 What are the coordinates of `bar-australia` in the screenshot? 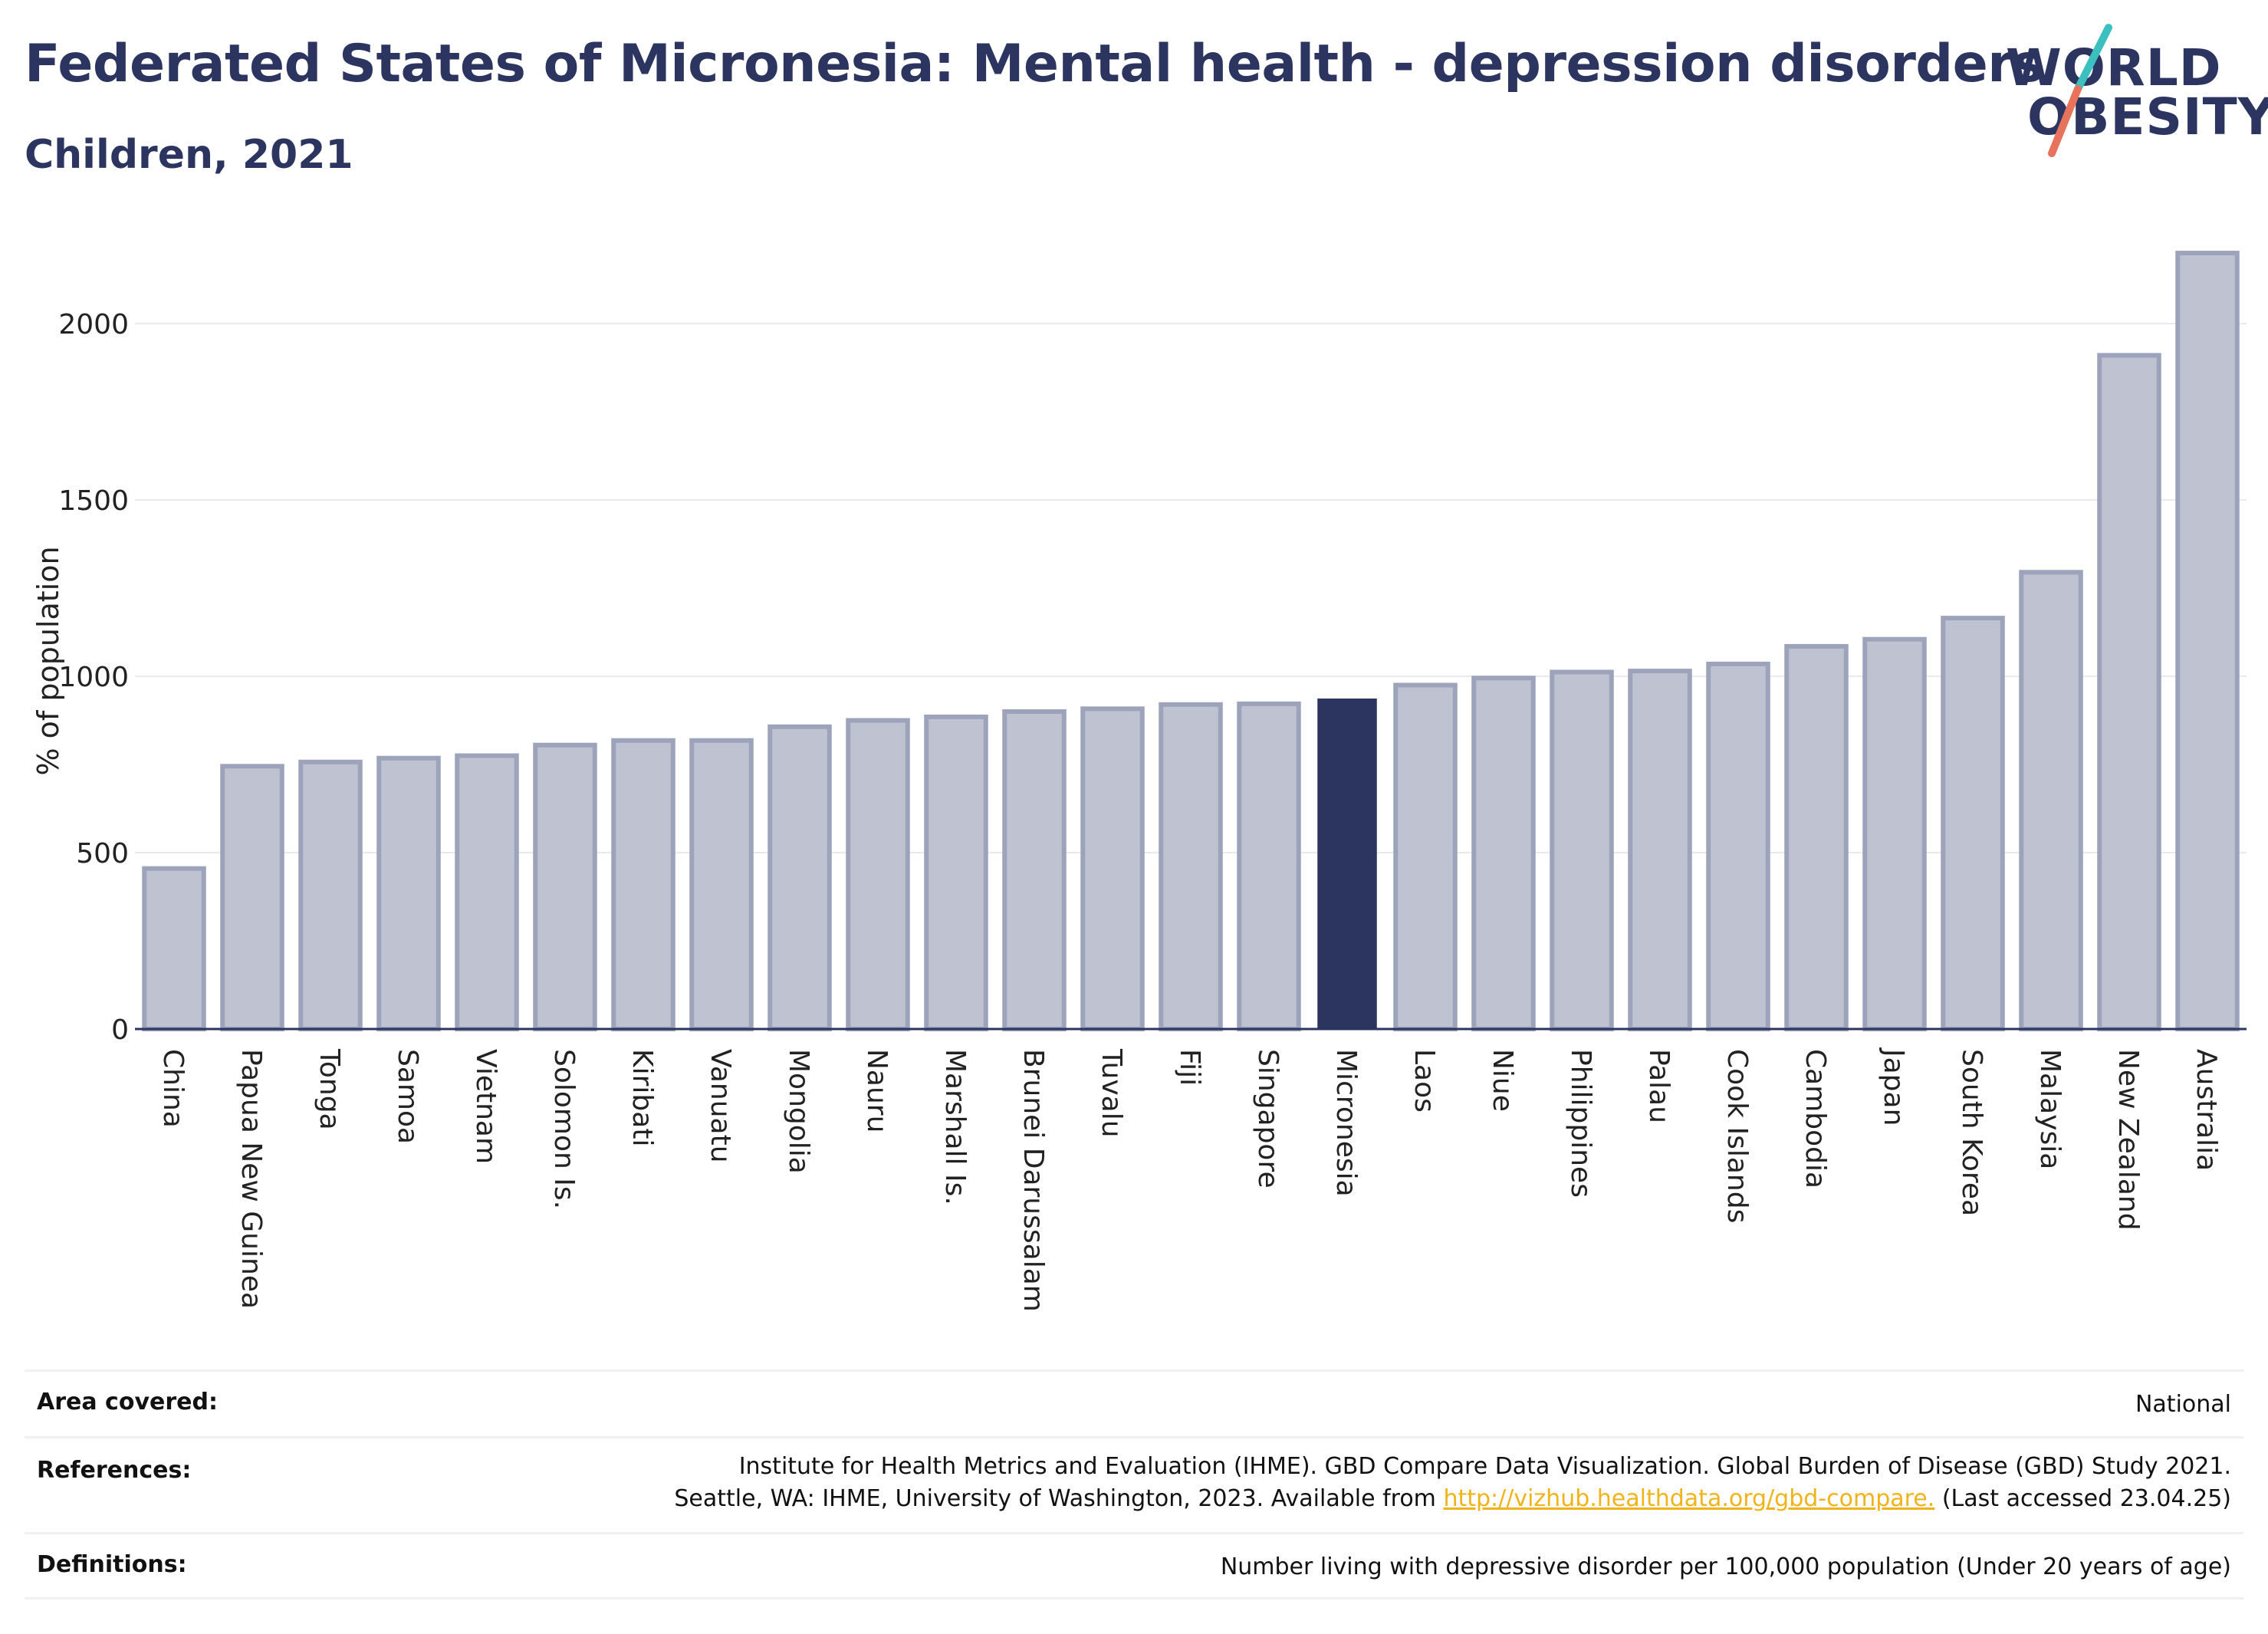 It's located at (2207, 641).